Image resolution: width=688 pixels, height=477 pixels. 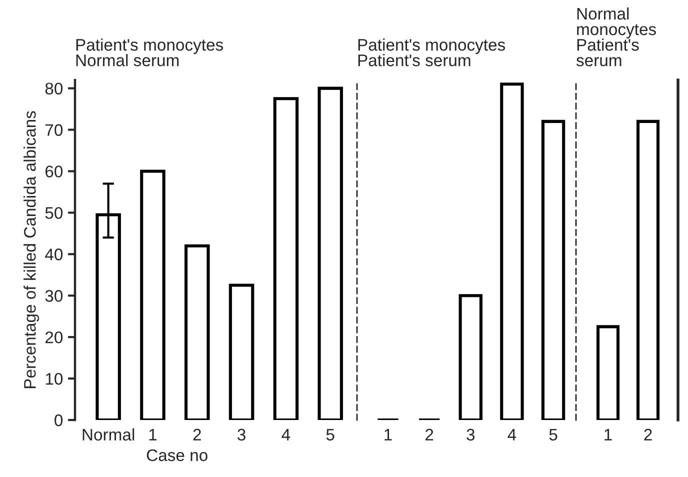 What do you see at coordinates (54, 337) in the screenshot?
I see `y-tick-label: 20` at bounding box center [54, 337].